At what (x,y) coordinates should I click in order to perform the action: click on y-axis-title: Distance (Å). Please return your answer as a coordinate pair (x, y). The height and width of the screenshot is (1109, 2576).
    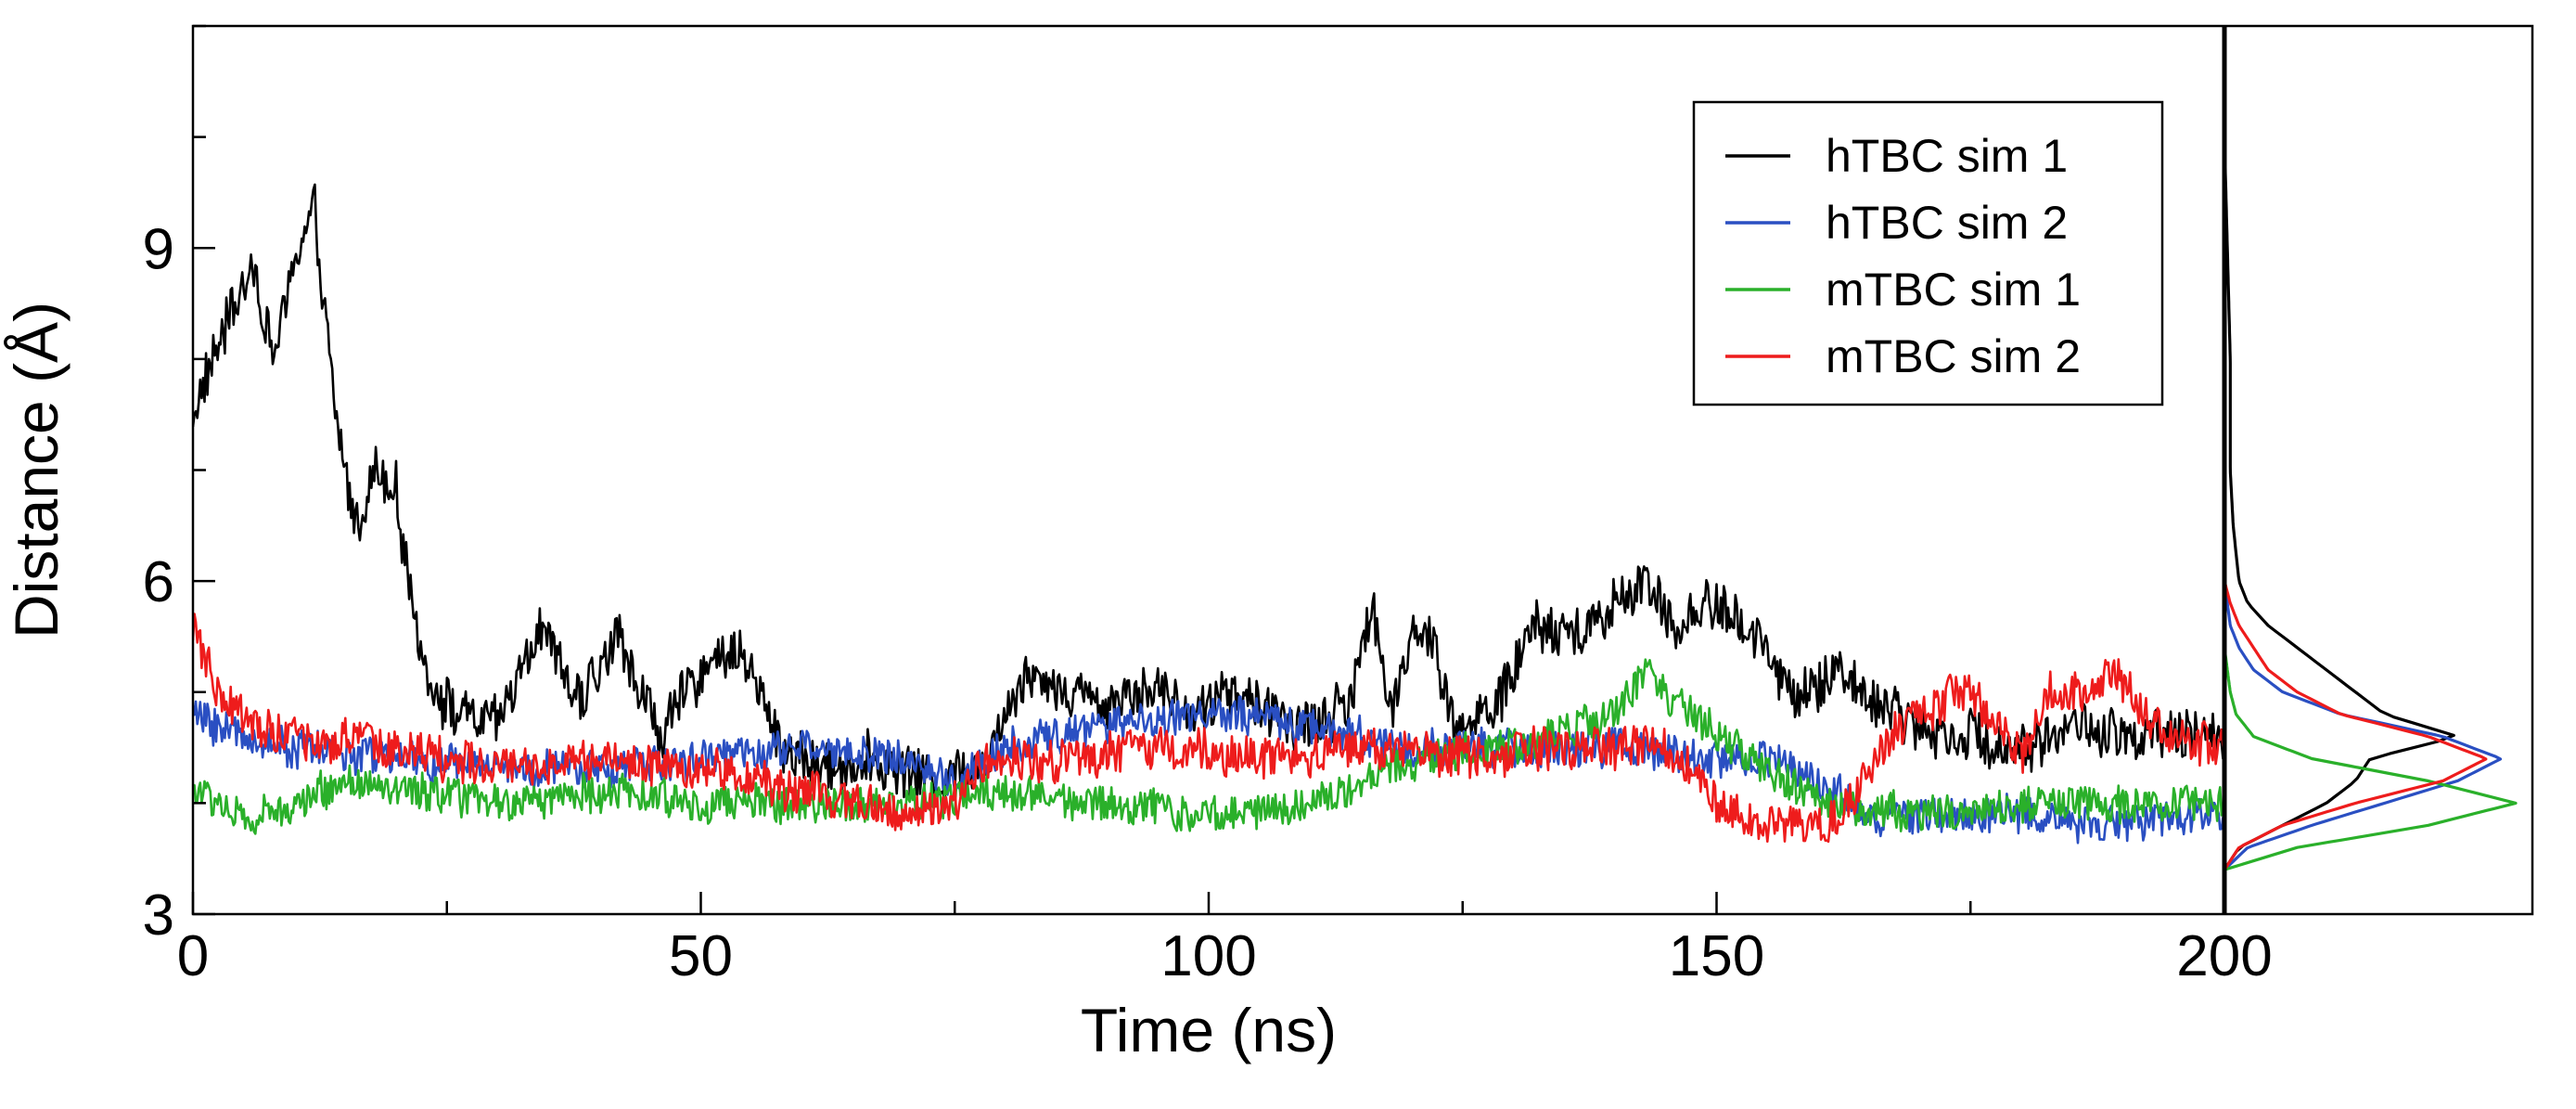
    Looking at the image, I should click on (36, 470).